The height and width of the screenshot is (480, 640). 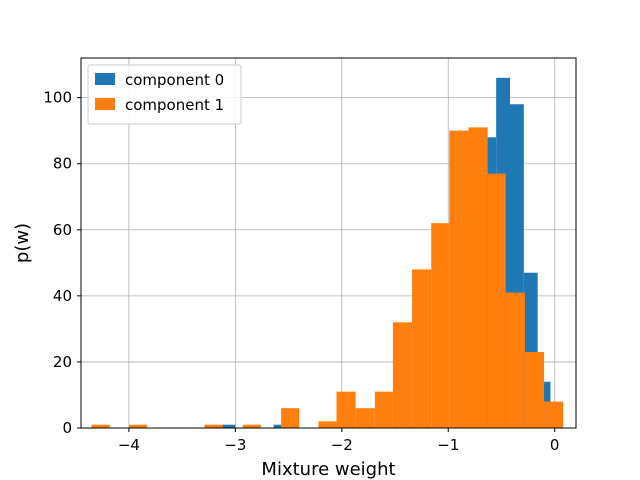 I want to click on legend: component 0 component 1, so click(x=164, y=94).